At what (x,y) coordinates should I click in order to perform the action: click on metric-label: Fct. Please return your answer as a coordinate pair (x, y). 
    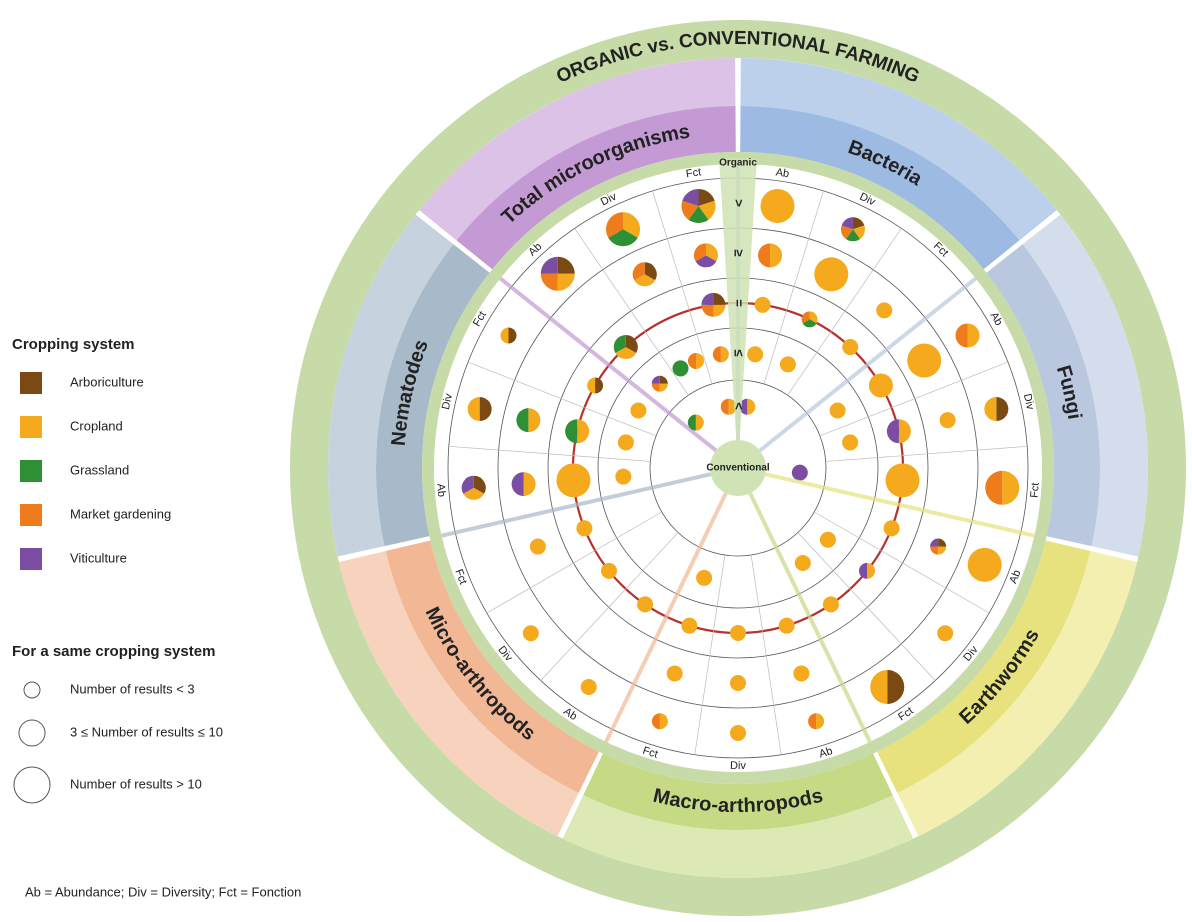
    Looking at the image, I should click on (1034, 490).